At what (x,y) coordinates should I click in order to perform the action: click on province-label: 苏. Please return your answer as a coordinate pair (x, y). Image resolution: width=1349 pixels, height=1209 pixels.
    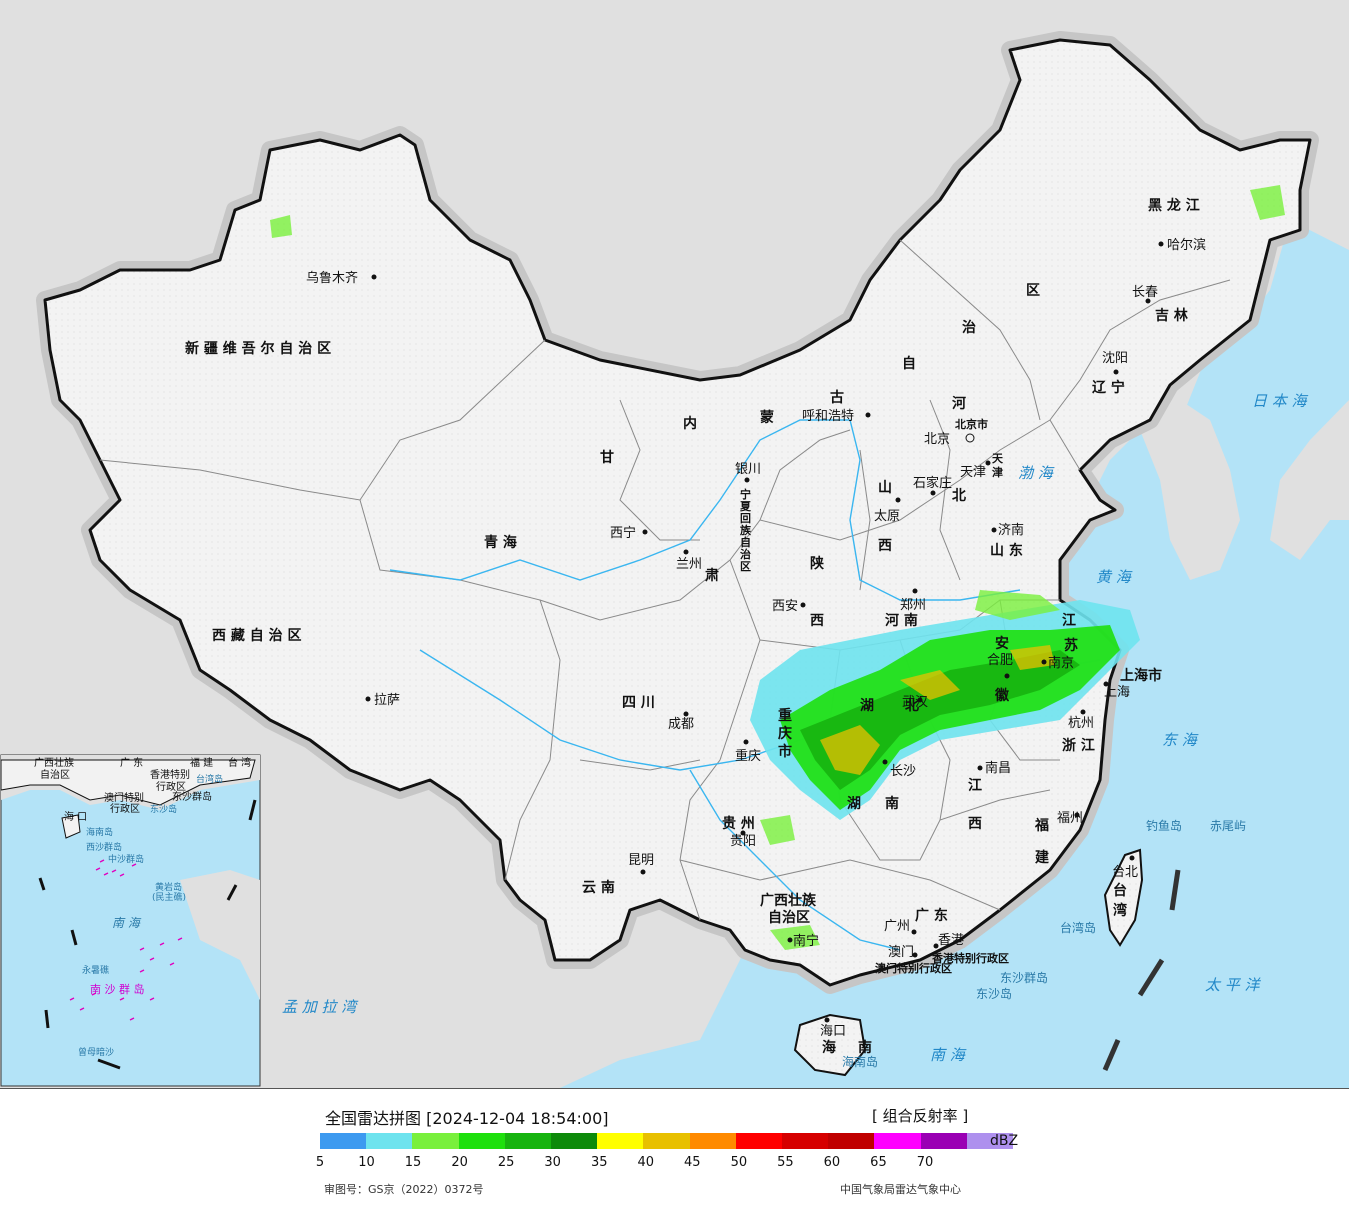
    Looking at the image, I should click on (1071, 645).